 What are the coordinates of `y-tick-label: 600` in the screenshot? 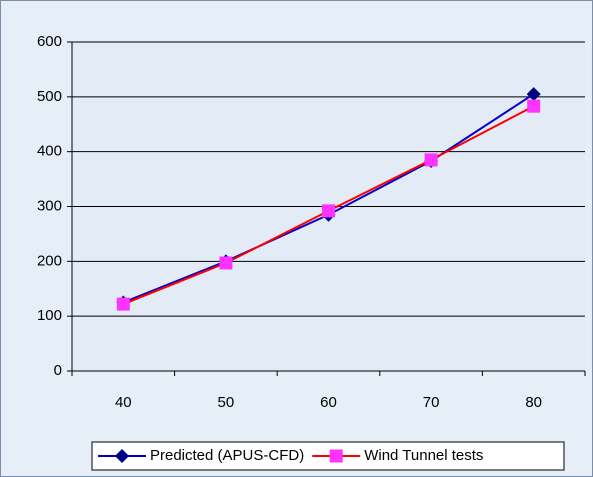 It's located at (49, 41).